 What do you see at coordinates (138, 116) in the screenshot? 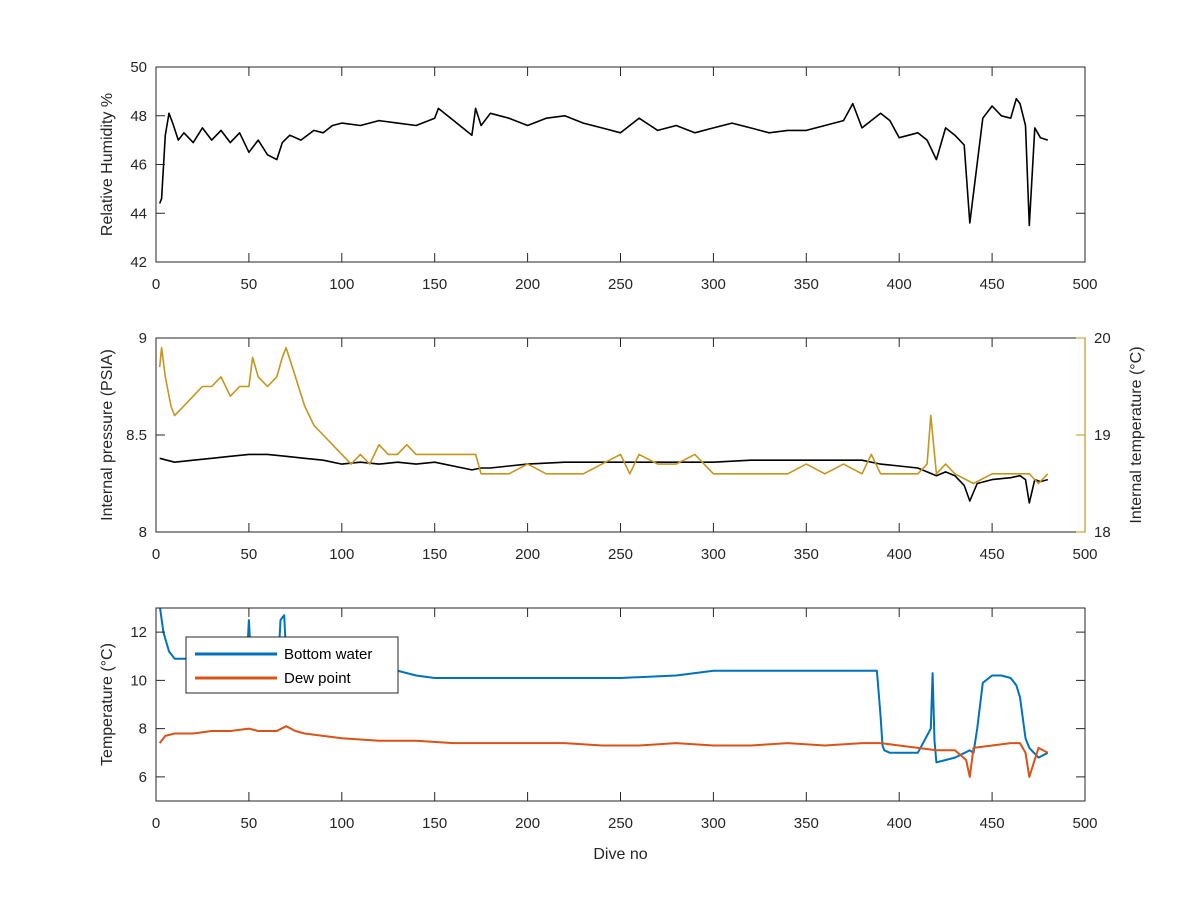
I see `y-tick-label: 48` at bounding box center [138, 116].